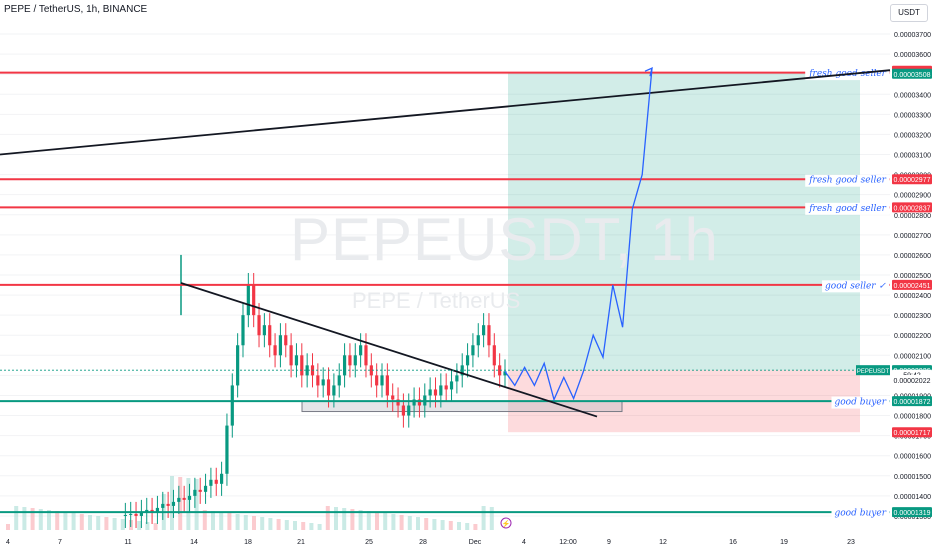 Image resolution: width=932 pixels, height=550 pixels. Describe the element at coordinates (912, 256) in the screenshot. I see `price-tick-label: 0.00002600` at that location.